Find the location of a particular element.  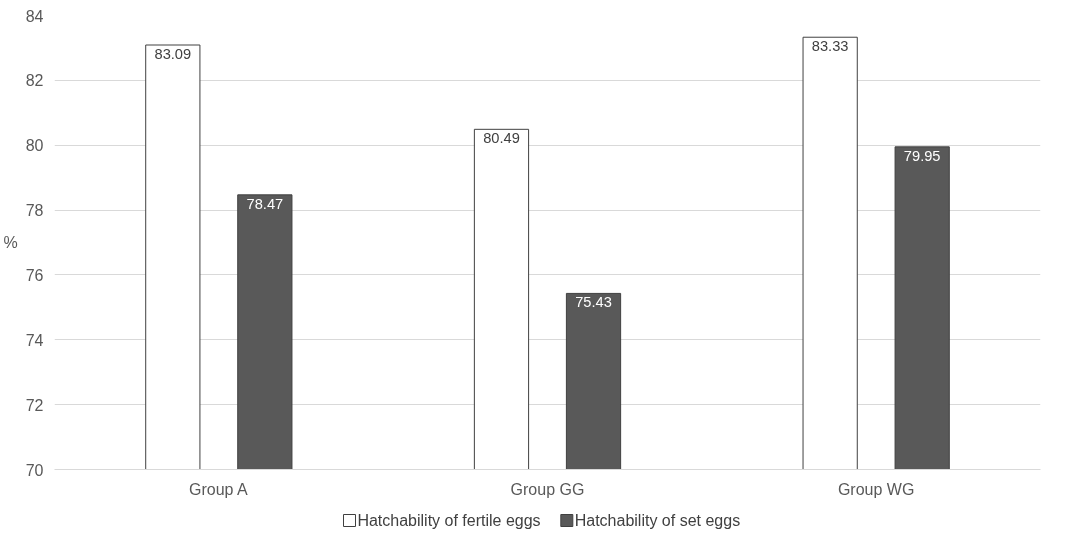

y-tick-label: 76 is located at coordinates (34, 275).